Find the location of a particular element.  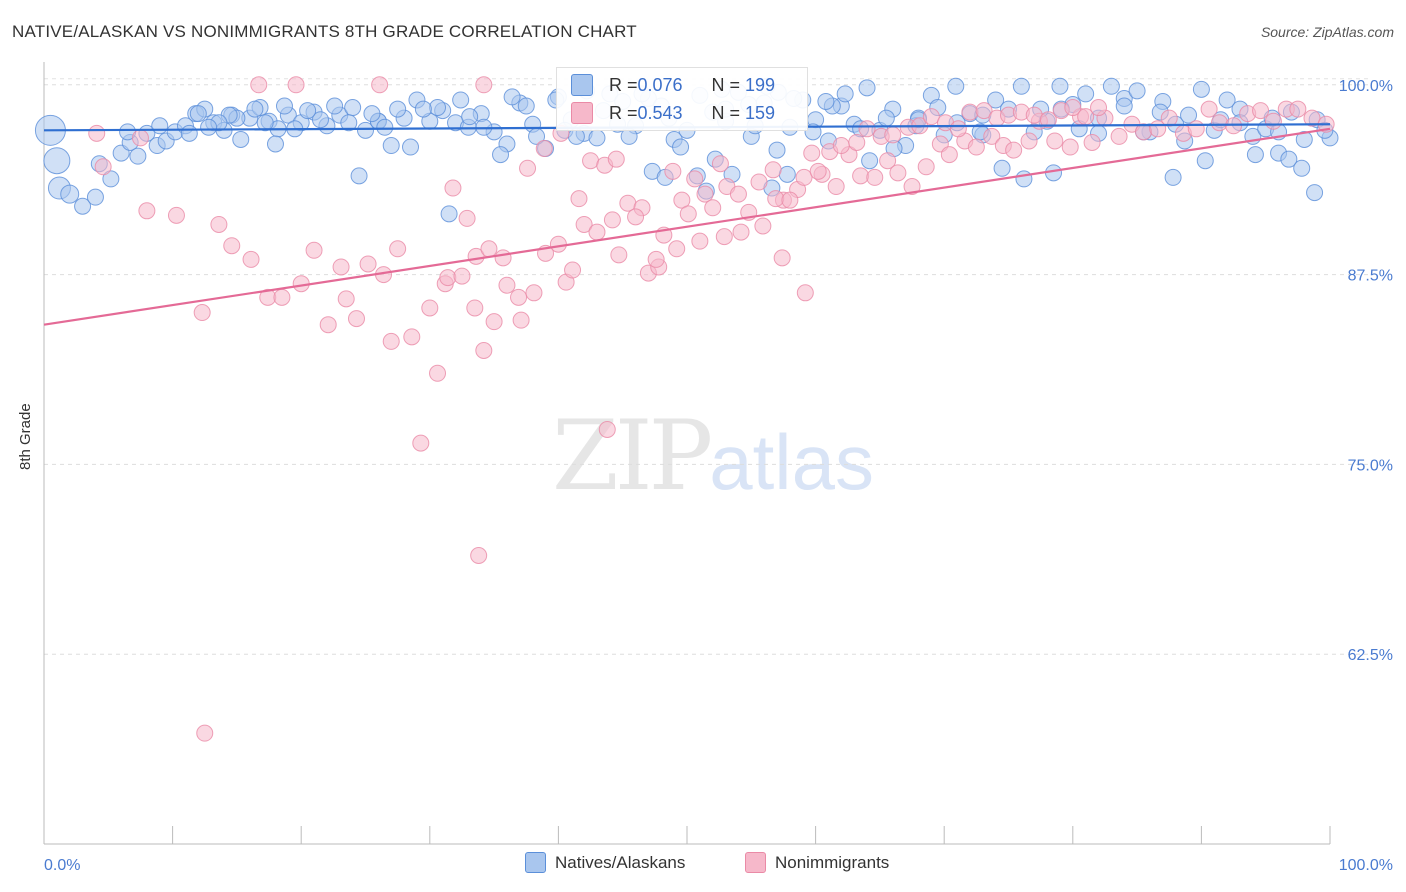

natives-legend-swatch is located at coordinates (535, 862).